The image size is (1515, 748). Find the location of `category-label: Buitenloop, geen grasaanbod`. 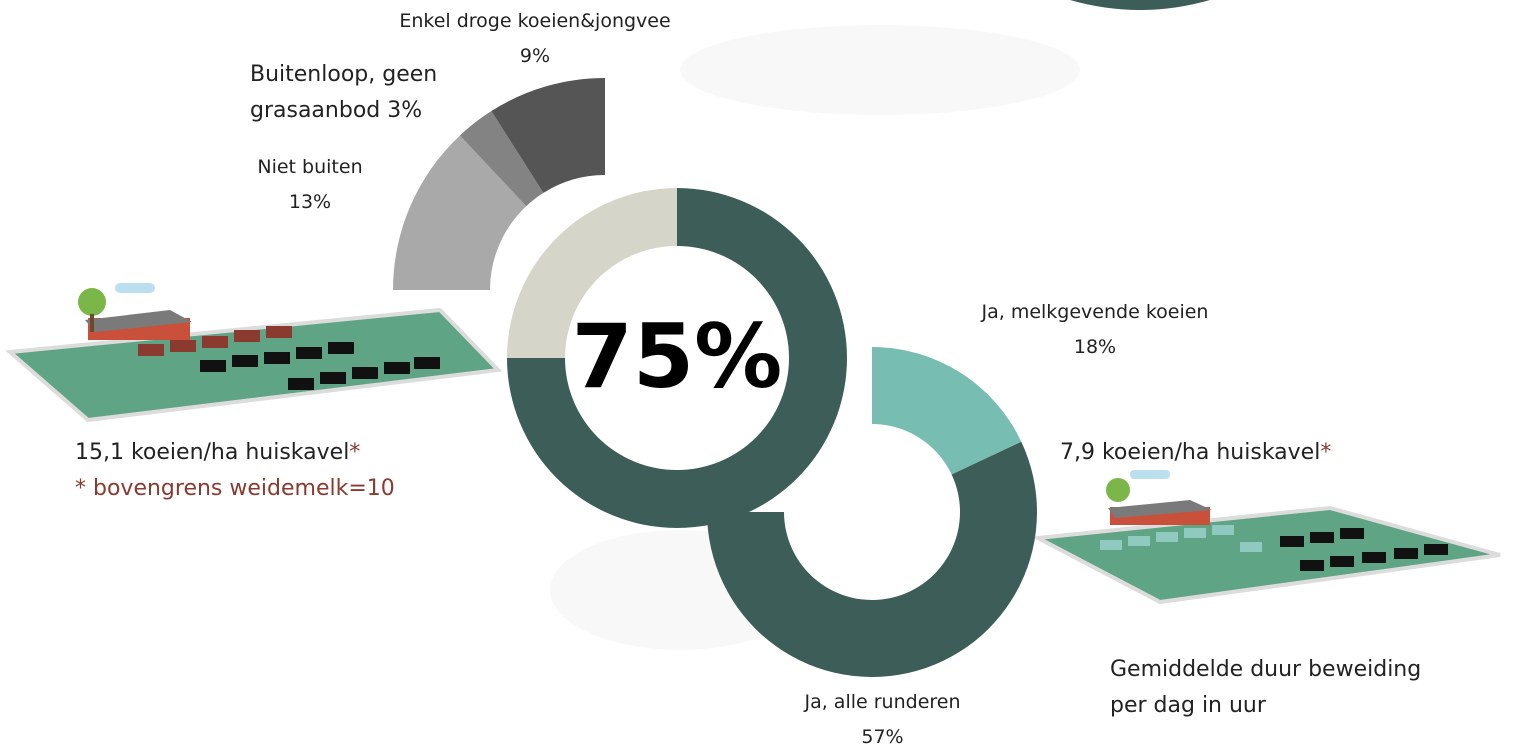

category-label: Buitenloop, geen grasaanbod is located at coordinates (344, 92).